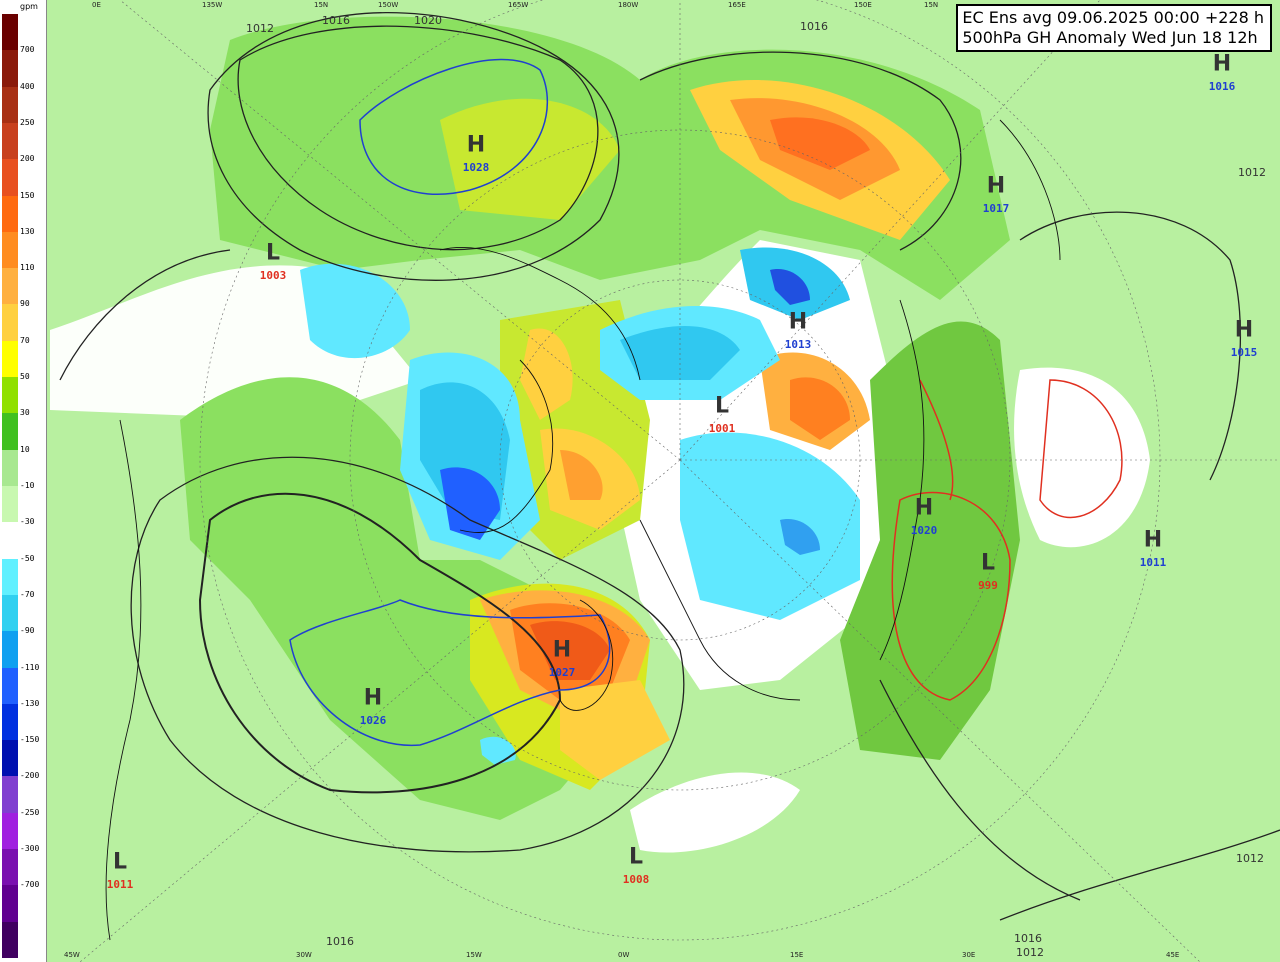  I want to click on title-line-1: EC Ens avg 09.06.2025 00:00 +228 h, so click(1113, 17).